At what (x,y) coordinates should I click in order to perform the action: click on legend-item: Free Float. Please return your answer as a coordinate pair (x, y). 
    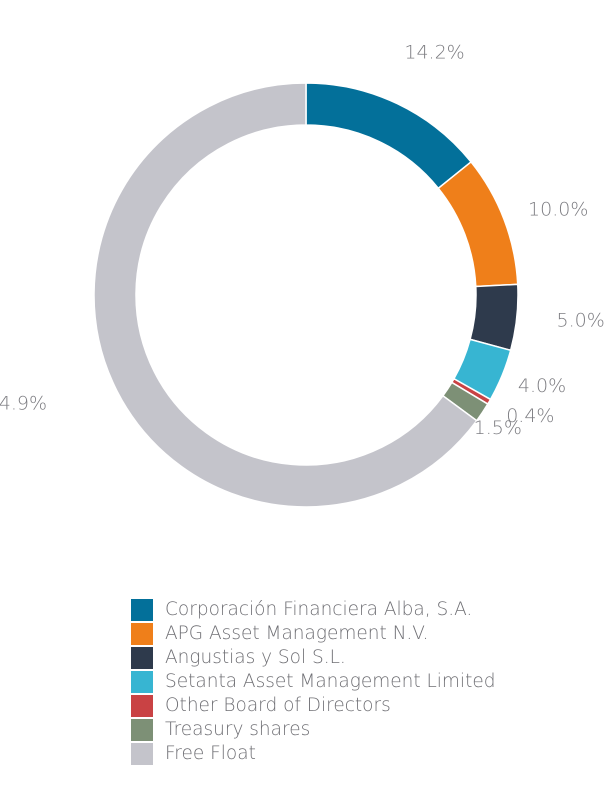
    Looking at the image, I should click on (351, 754).